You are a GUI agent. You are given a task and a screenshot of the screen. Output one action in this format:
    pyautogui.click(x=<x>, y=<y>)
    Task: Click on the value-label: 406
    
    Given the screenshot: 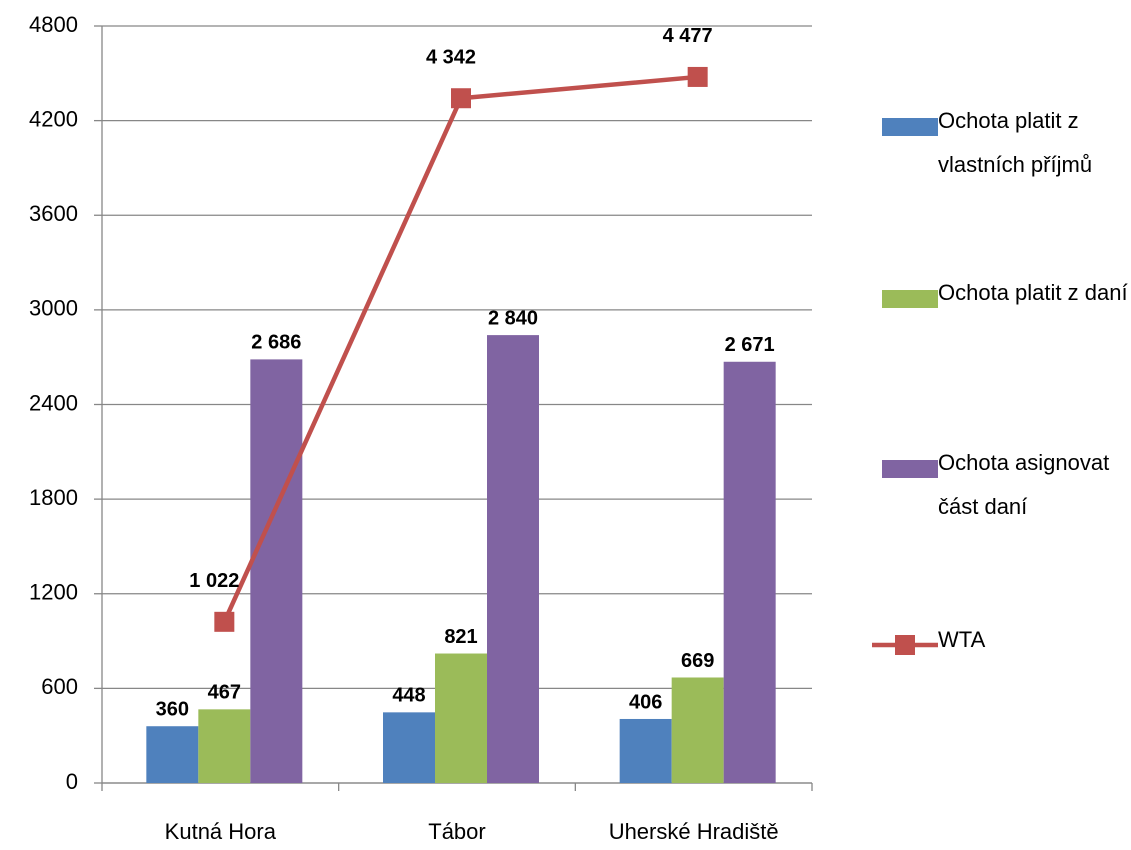 What is the action you would take?
    pyautogui.click(x=645, y=702)
    